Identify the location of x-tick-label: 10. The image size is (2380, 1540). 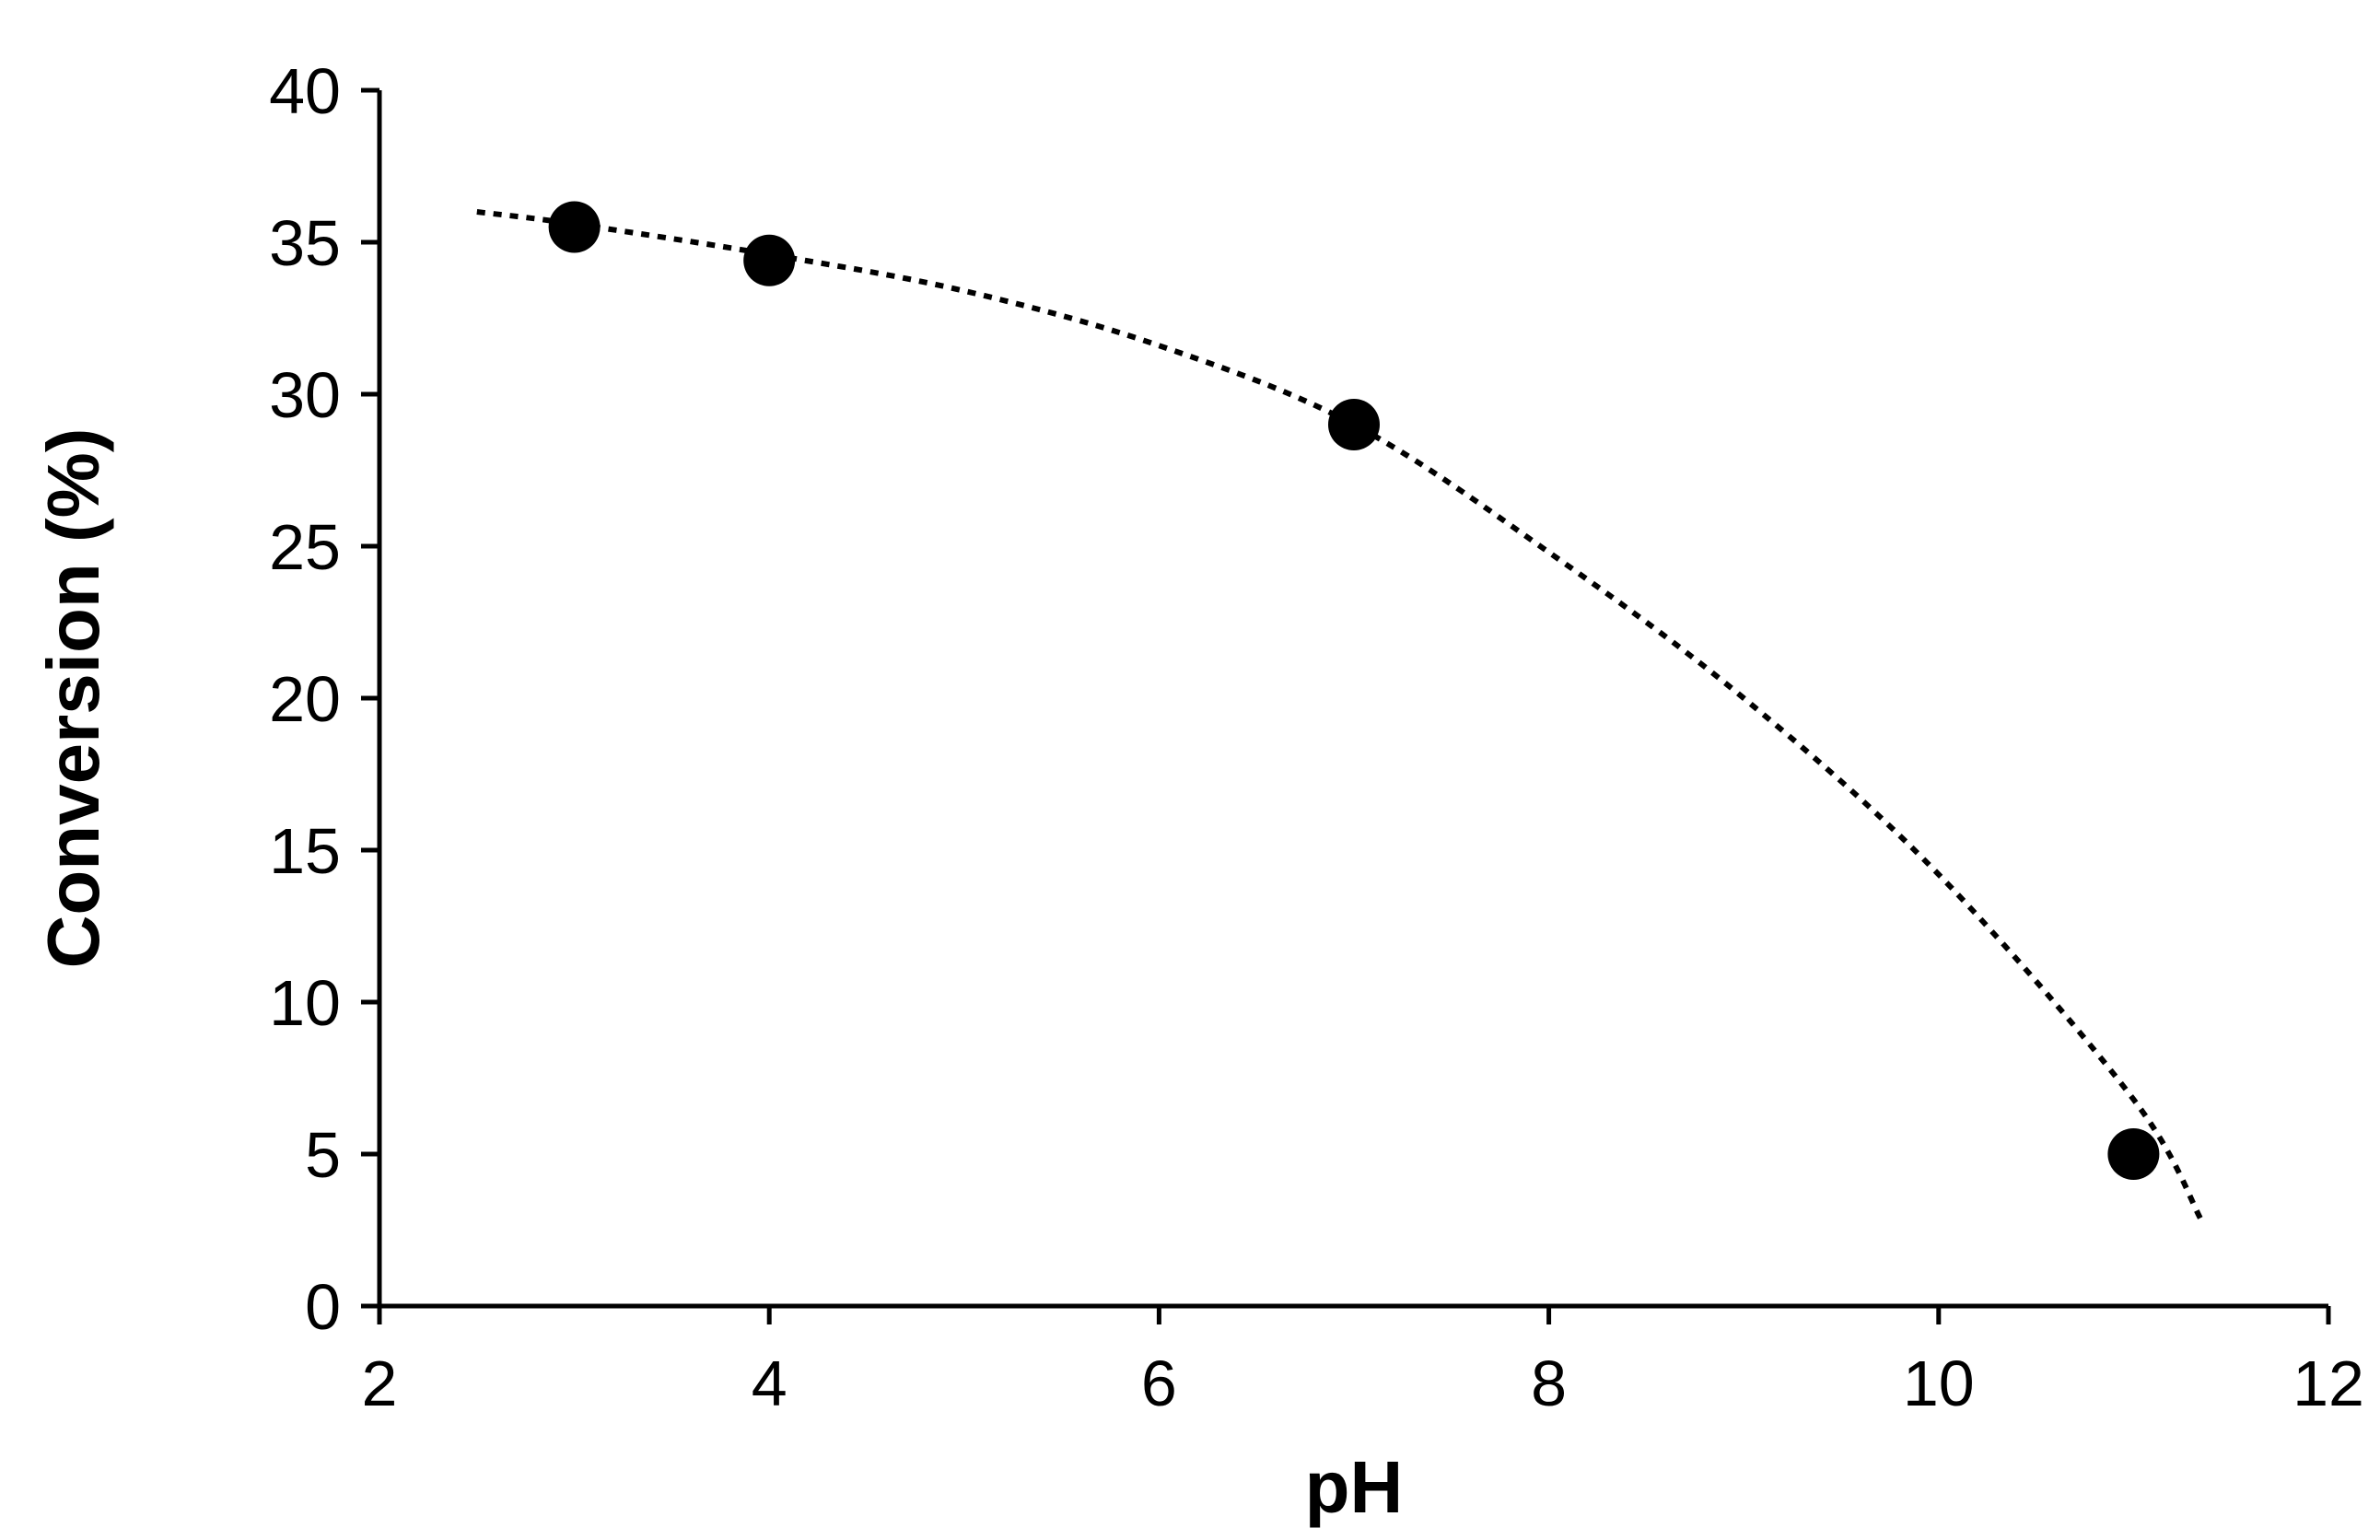
(1939, 1383).